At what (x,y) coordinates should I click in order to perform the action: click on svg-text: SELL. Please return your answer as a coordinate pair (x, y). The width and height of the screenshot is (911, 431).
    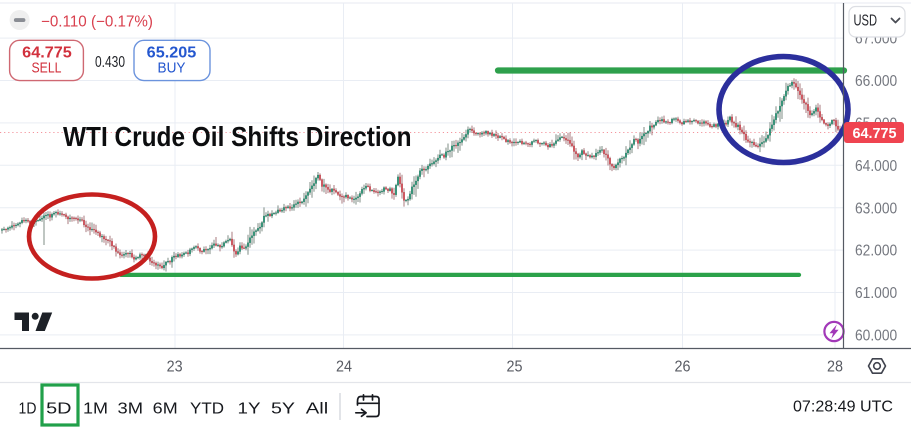
    Looking at the image, I should click on (47, 69).